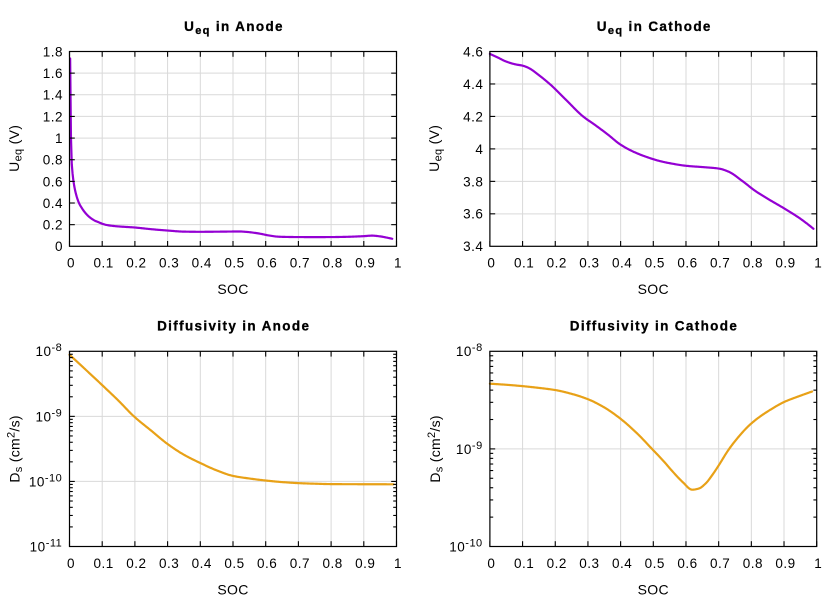  What do you see at coordinates (53, 95) in the screenshot?
I see `svg-text: 1.4` at bounding box center [53, 95].